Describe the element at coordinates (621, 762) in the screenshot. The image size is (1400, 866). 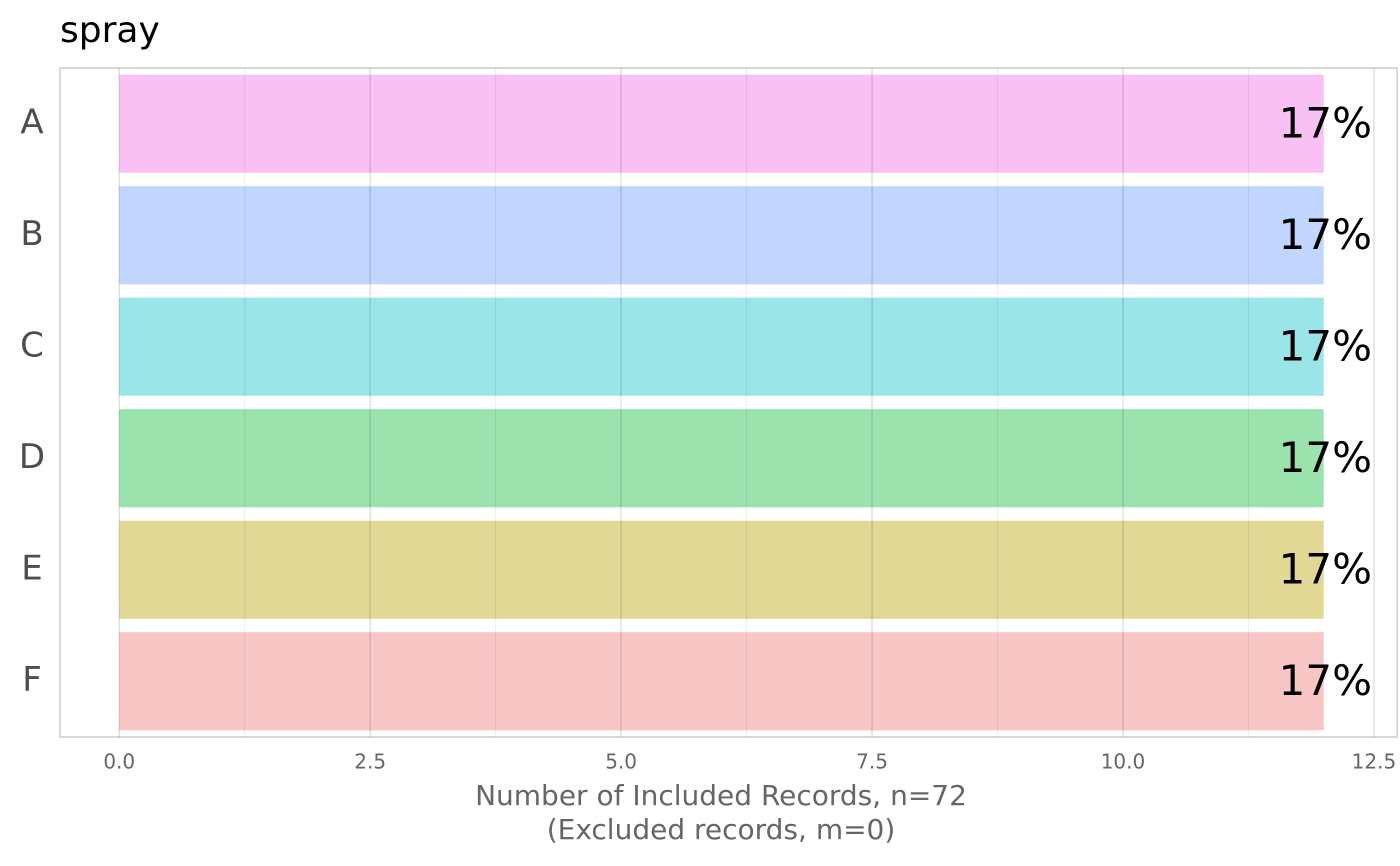
I see `x-tick-label: 5.0` at that location.